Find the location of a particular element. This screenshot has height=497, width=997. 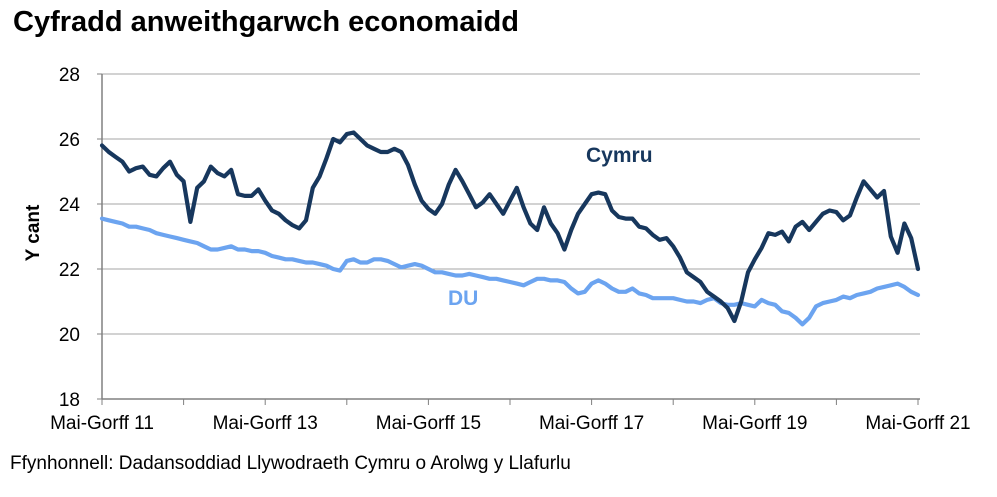

y-tick-label-24: 24 is located at coordinates (70, 205).